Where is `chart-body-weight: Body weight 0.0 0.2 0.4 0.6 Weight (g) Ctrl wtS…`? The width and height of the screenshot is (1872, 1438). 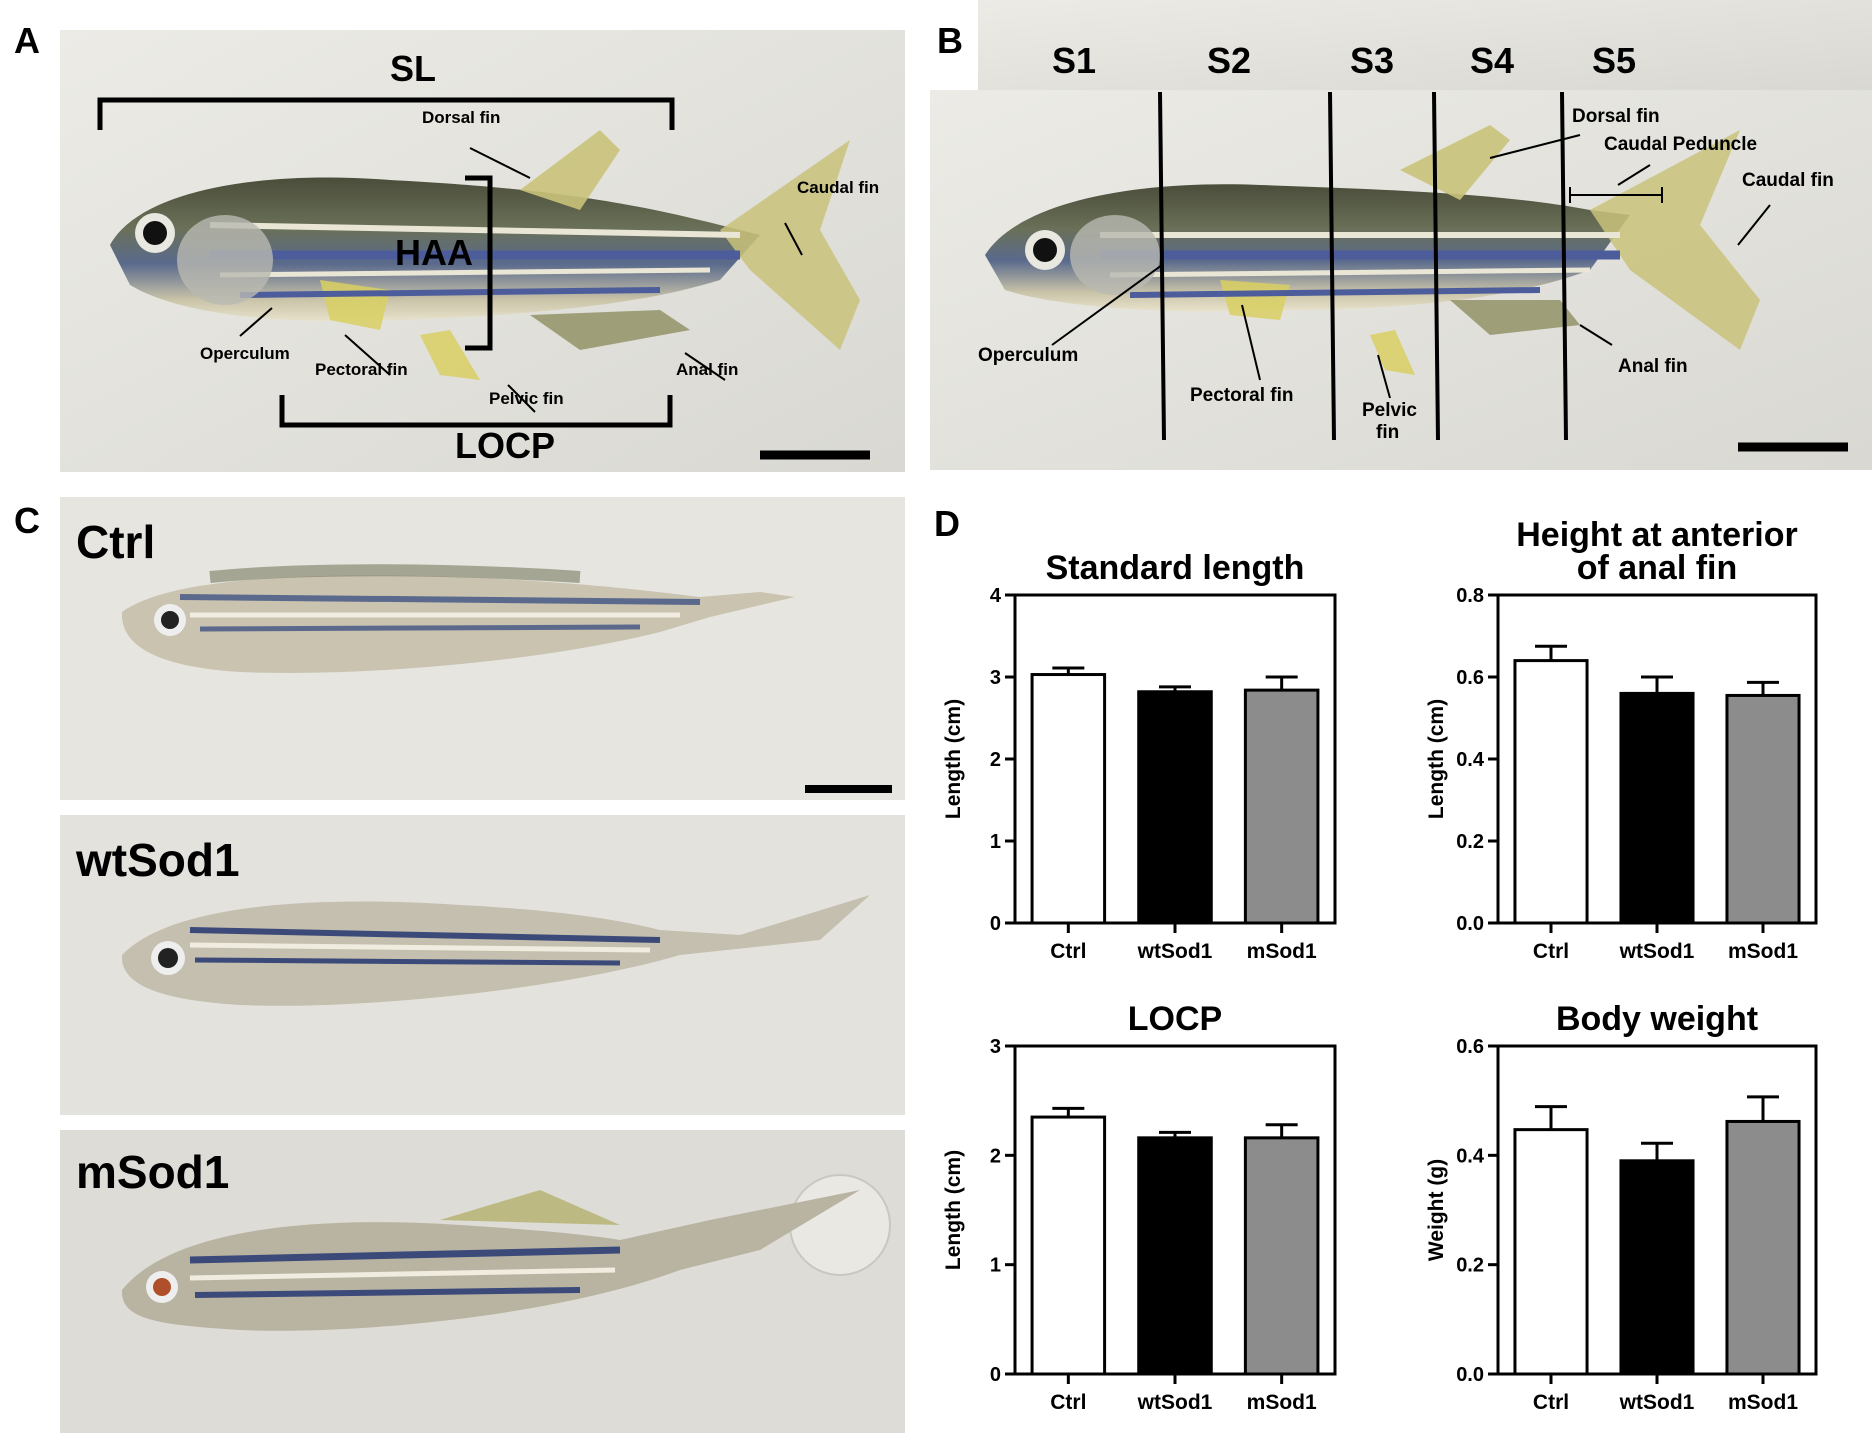
chart-body-weight: Body weight 0.0 0.2 0.4 0.6 Weight (g) Ctrl wtS… is located at coordinates (1620, 1208).